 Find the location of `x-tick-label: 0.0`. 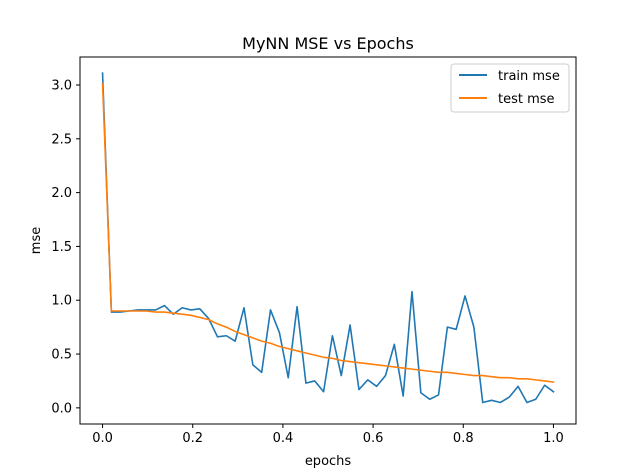

x-tick-label: 0.0 is located at coordinates (102, 438).